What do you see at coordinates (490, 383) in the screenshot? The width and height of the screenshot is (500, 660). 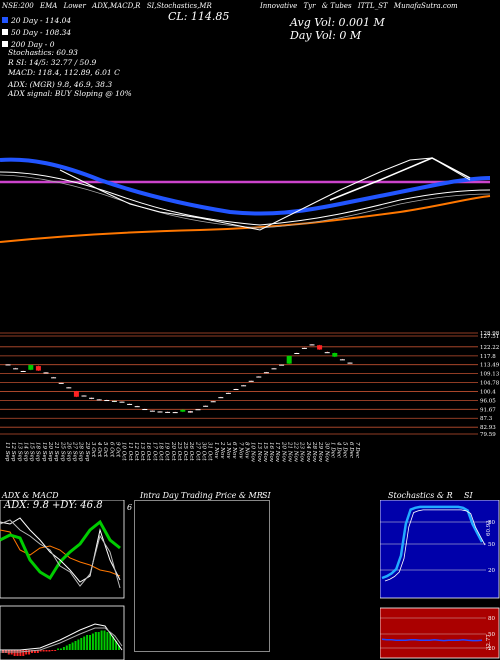 I see `price-level-label: 104.78` at bounding box center [490, 383].